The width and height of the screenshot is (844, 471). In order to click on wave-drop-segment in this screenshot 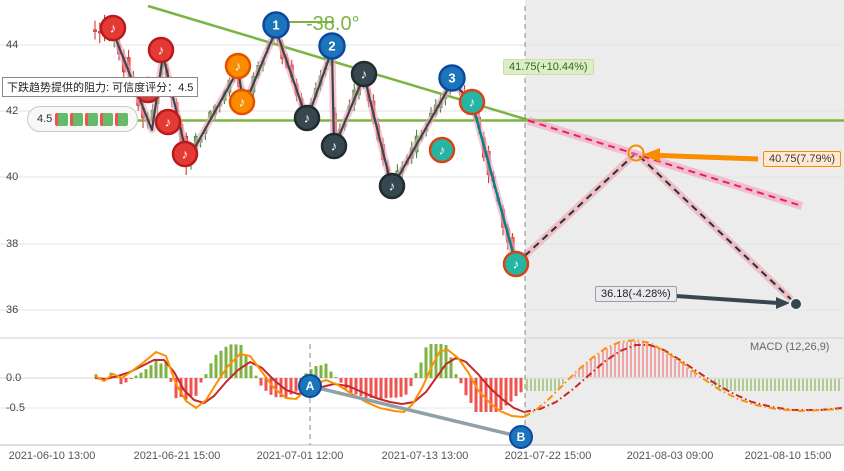, I will do `click(494, 183)`.